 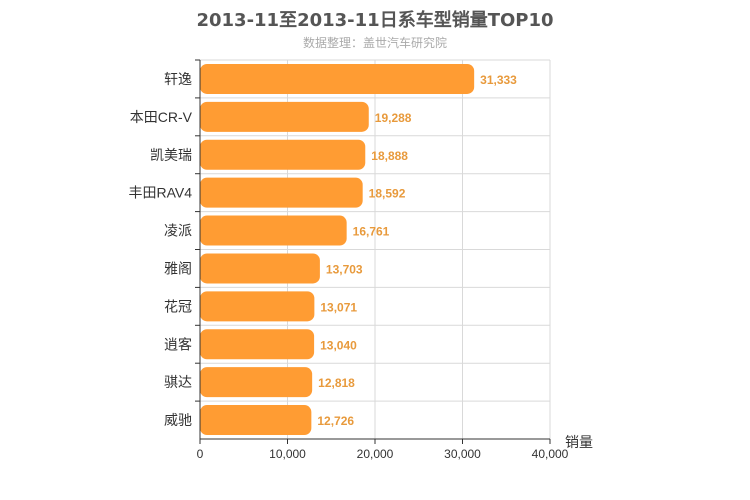 What do you see at coordinates (338, 345) in the screenshot?
I see `value-label: 13,040` at bounding box center [338, 345].